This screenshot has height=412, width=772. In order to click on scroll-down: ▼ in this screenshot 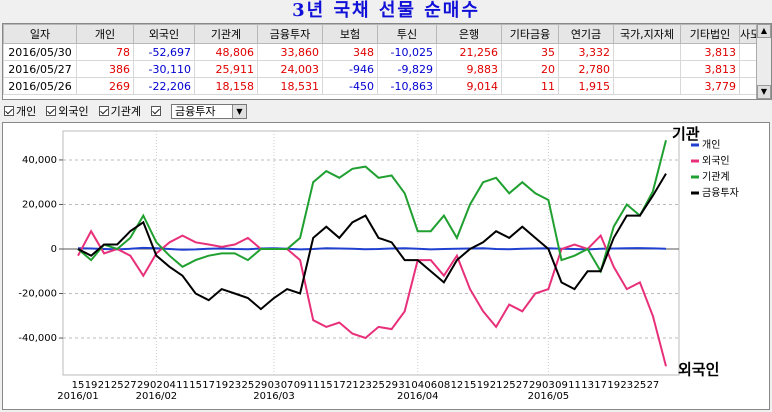, I will do `click(764, 92)`.